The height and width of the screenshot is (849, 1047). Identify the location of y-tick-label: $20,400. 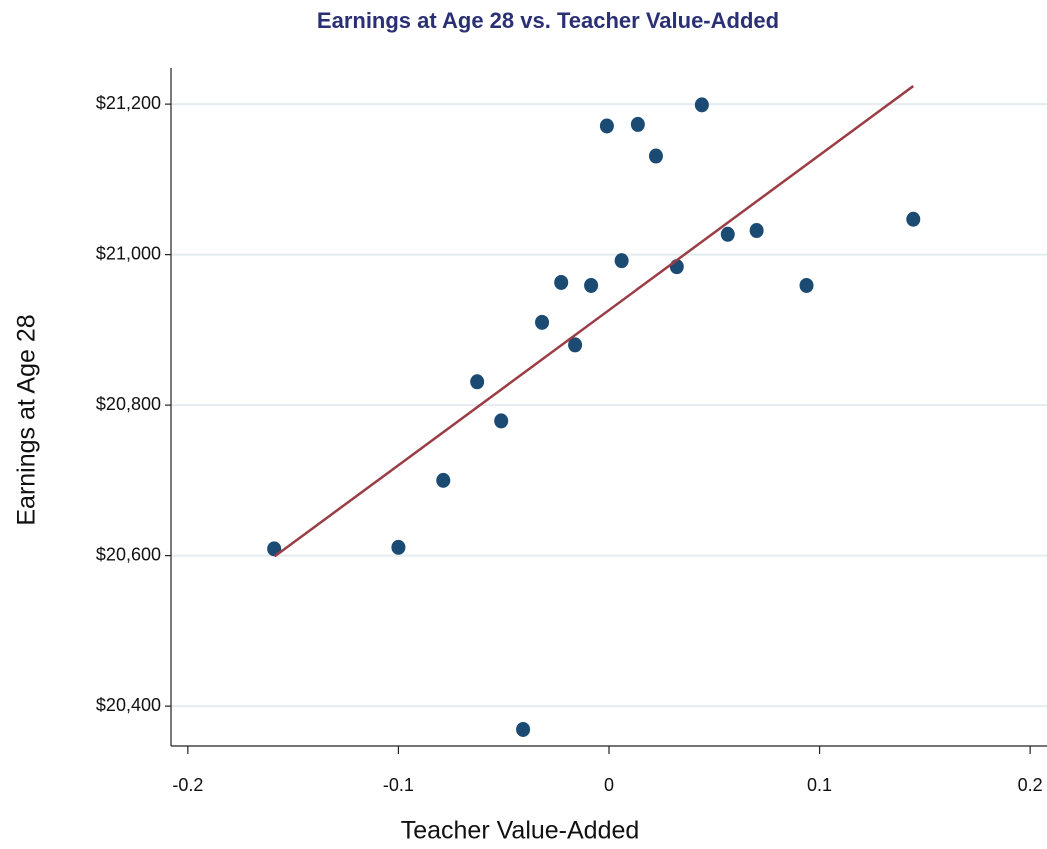
(128, 705).